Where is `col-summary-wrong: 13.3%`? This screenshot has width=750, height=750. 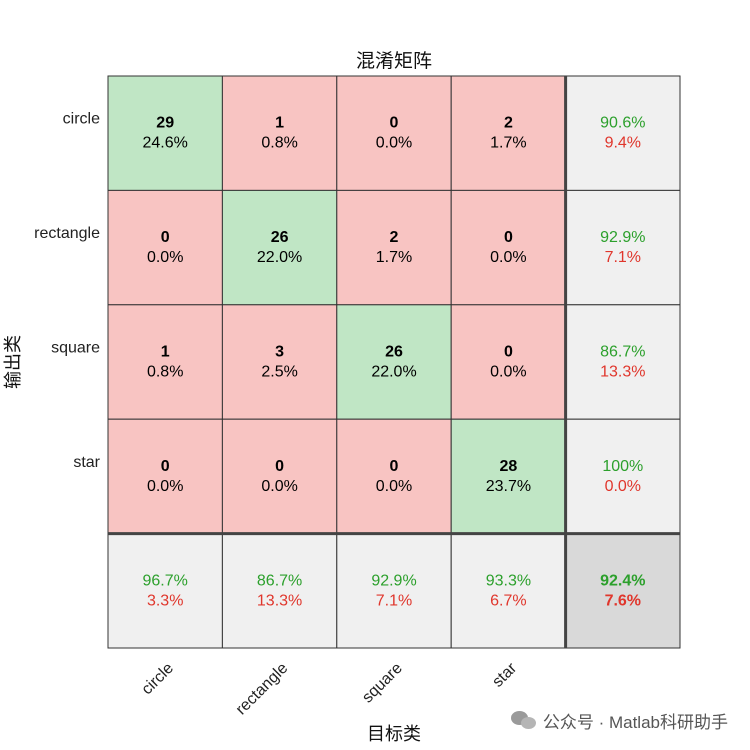 col-summary-wrong: 13.3% is located at coordinates (279, 600).